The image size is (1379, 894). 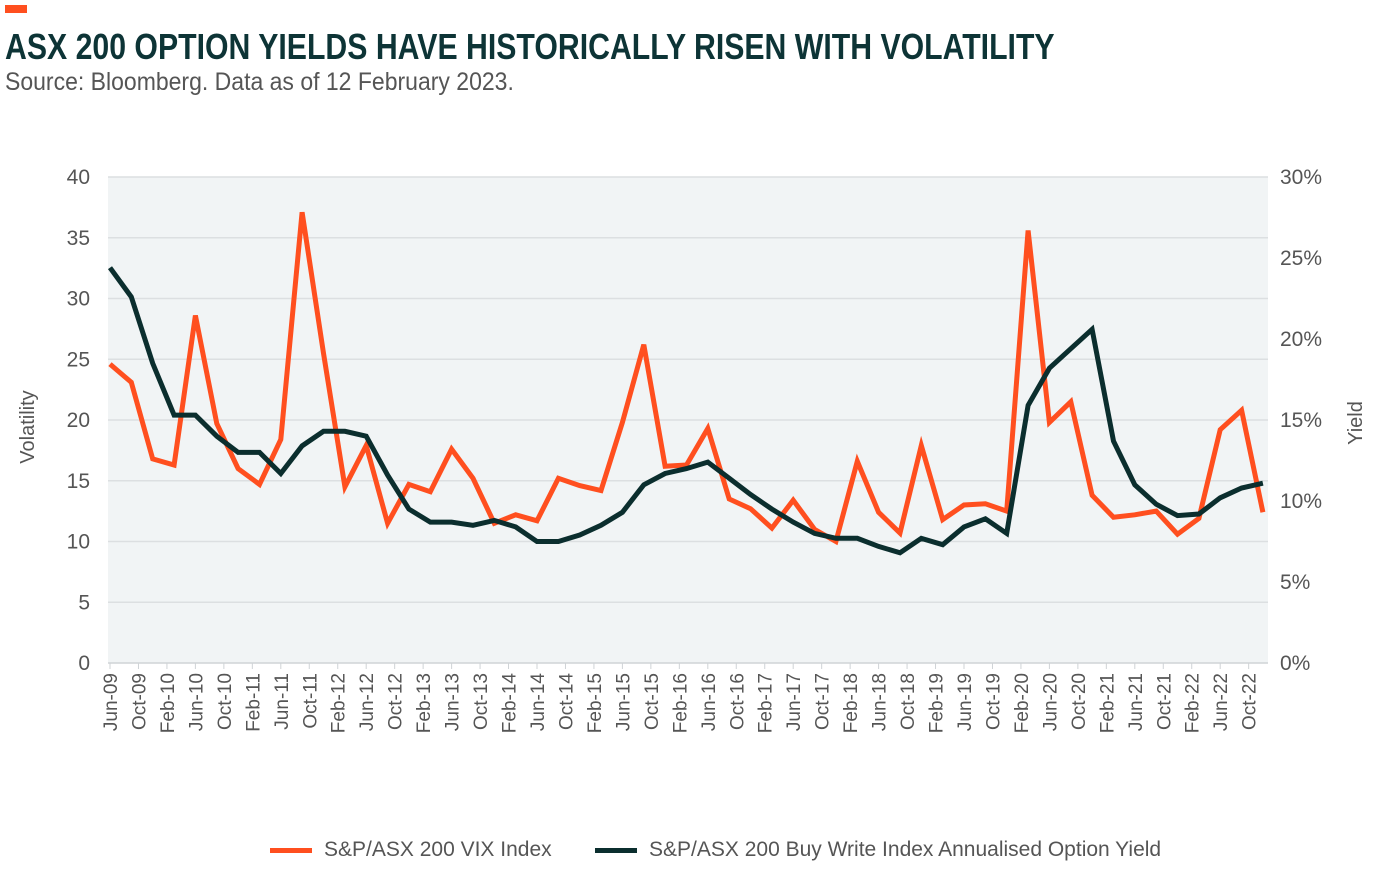 What do you see at coordinates (78, 481) in the screenshot?
I see `y-tick-label: 15` at bounding box center [78, 481].